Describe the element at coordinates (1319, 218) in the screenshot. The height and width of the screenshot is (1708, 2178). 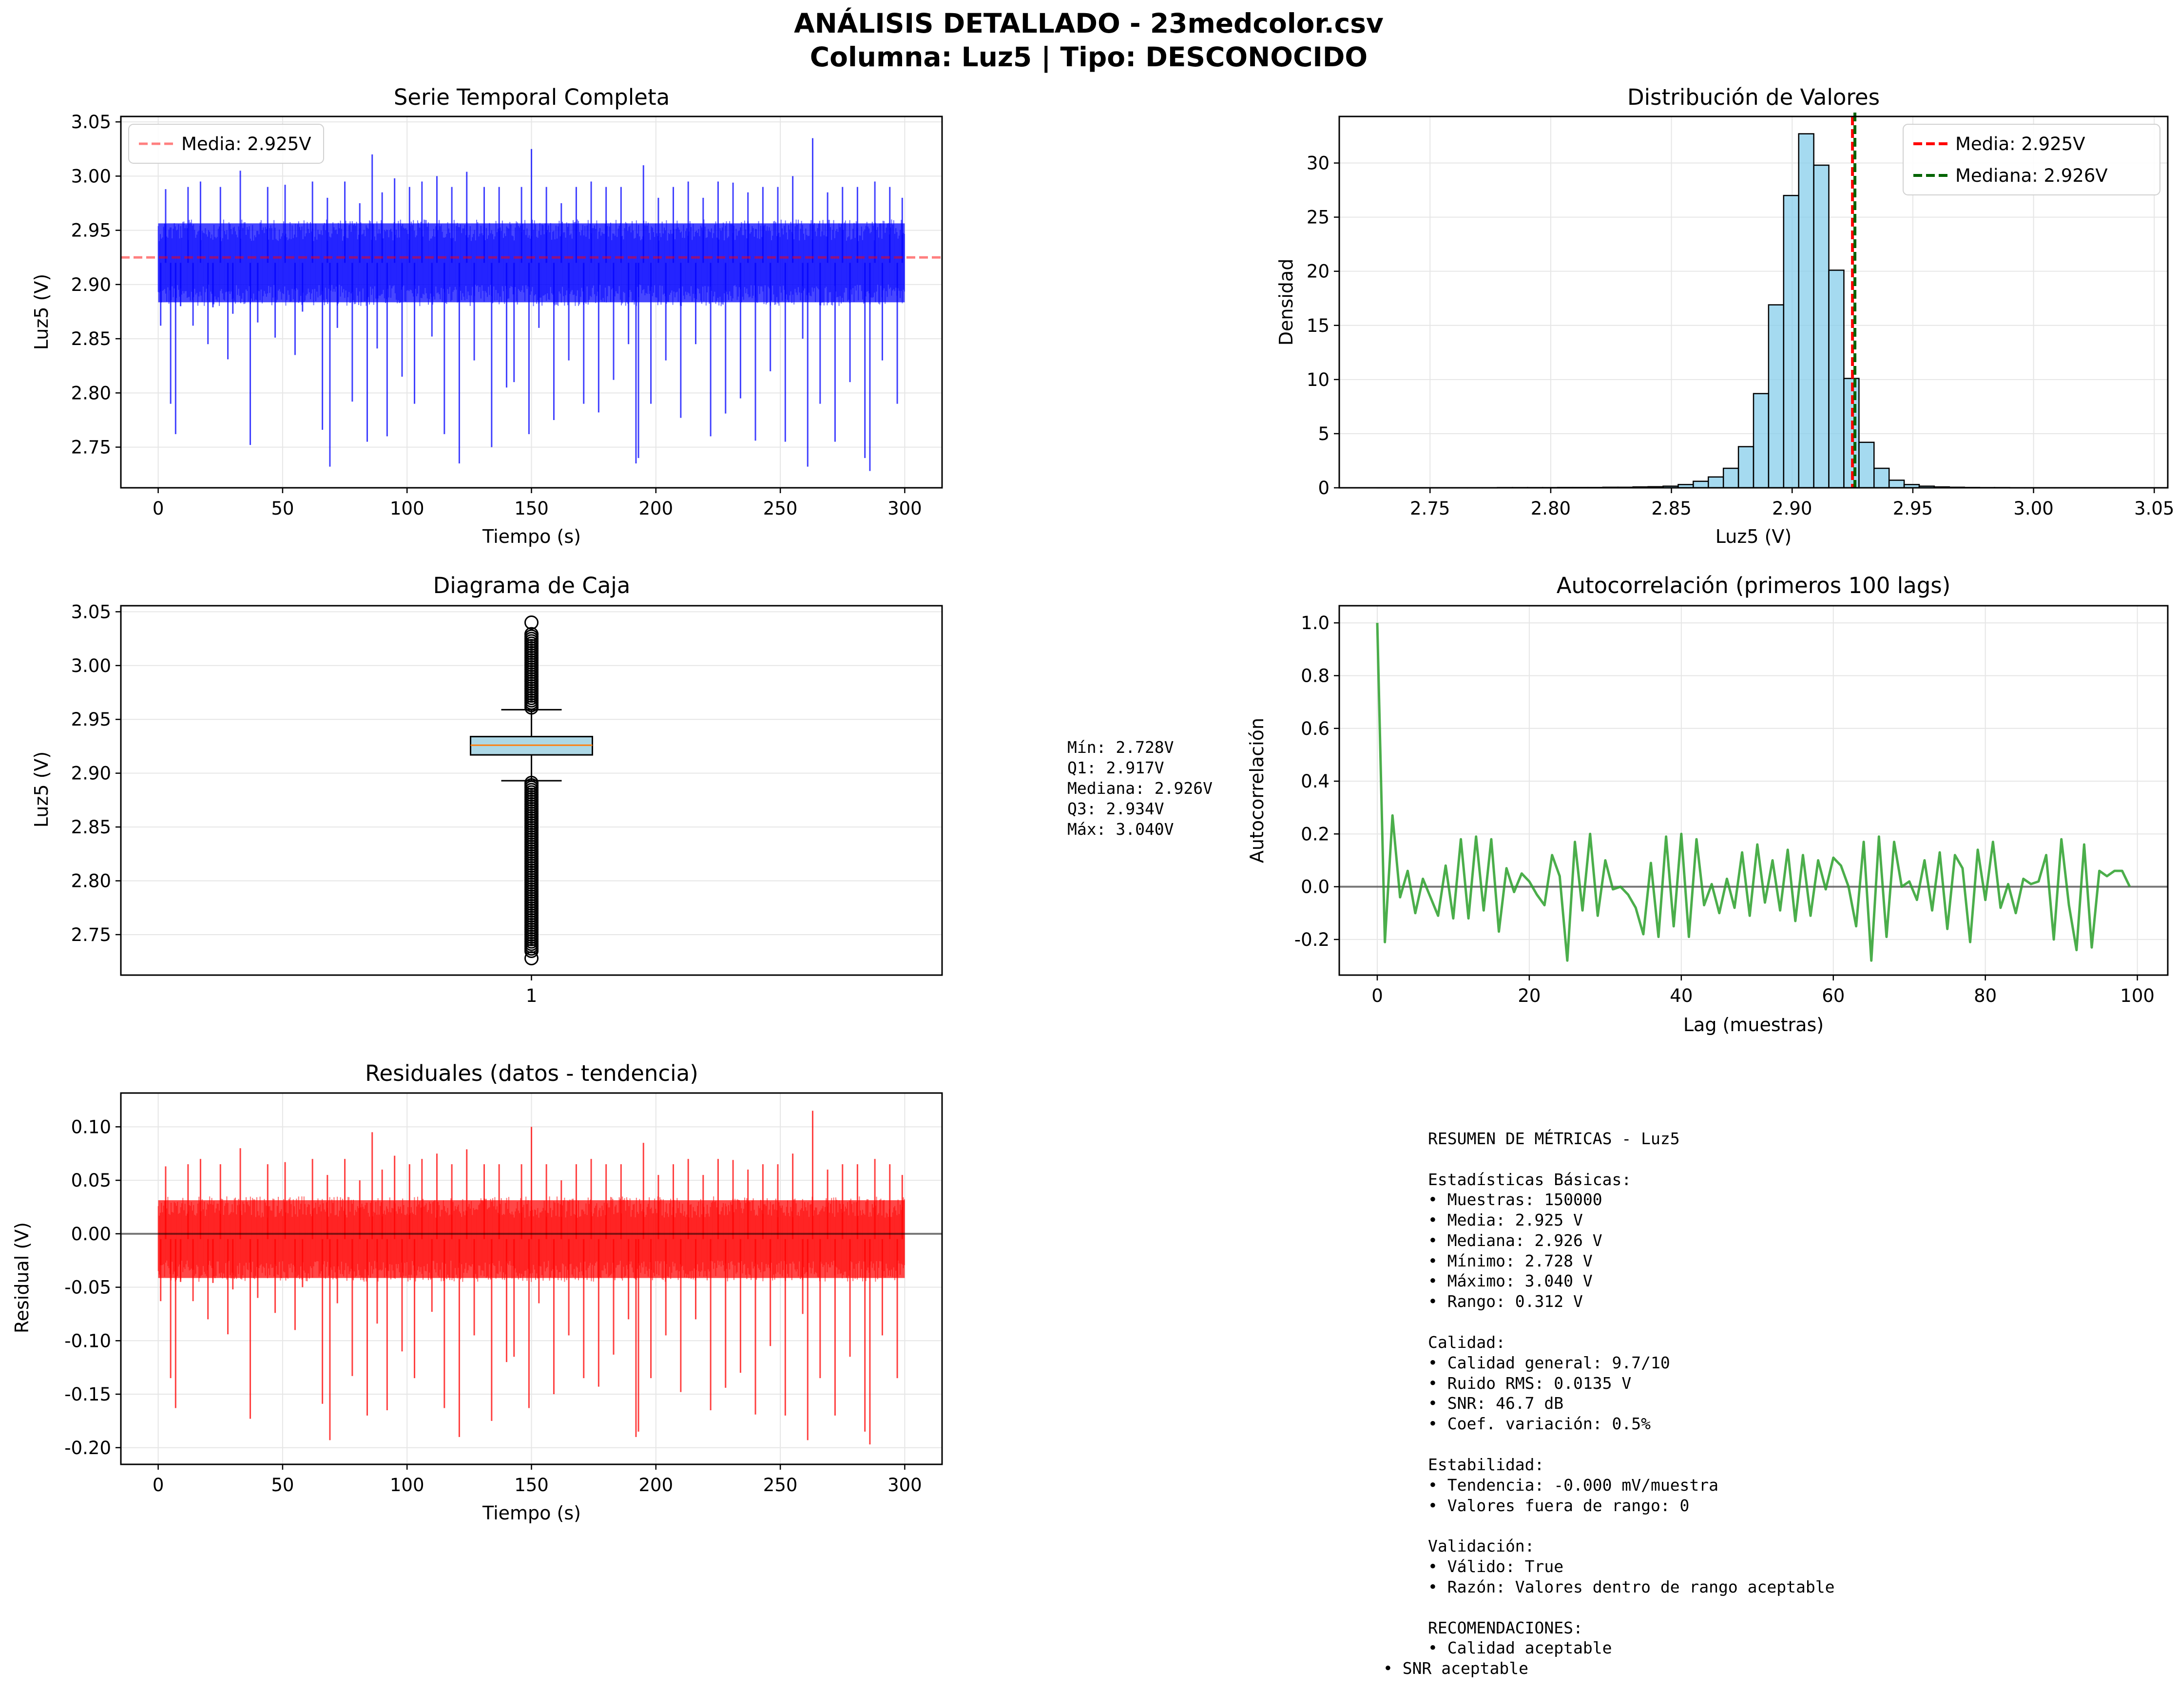
I see `y-tick-label: 25` at that location.